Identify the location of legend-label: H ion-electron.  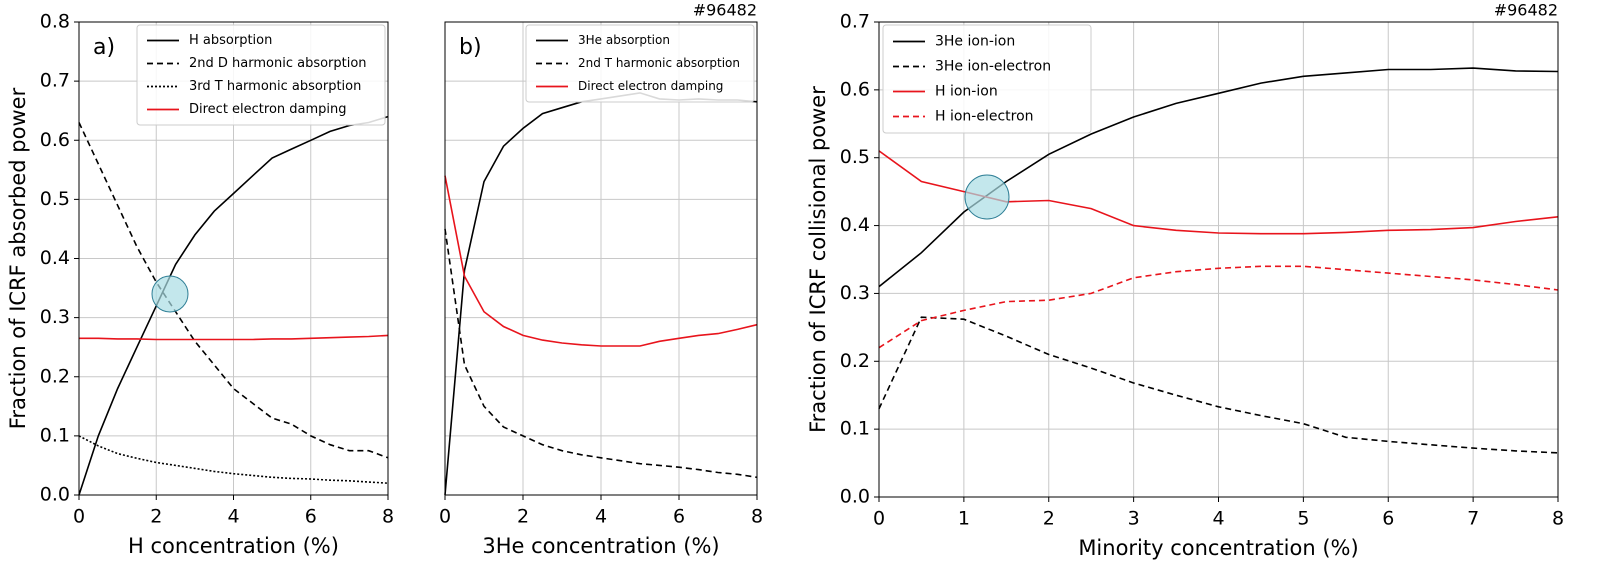
(984, 117).